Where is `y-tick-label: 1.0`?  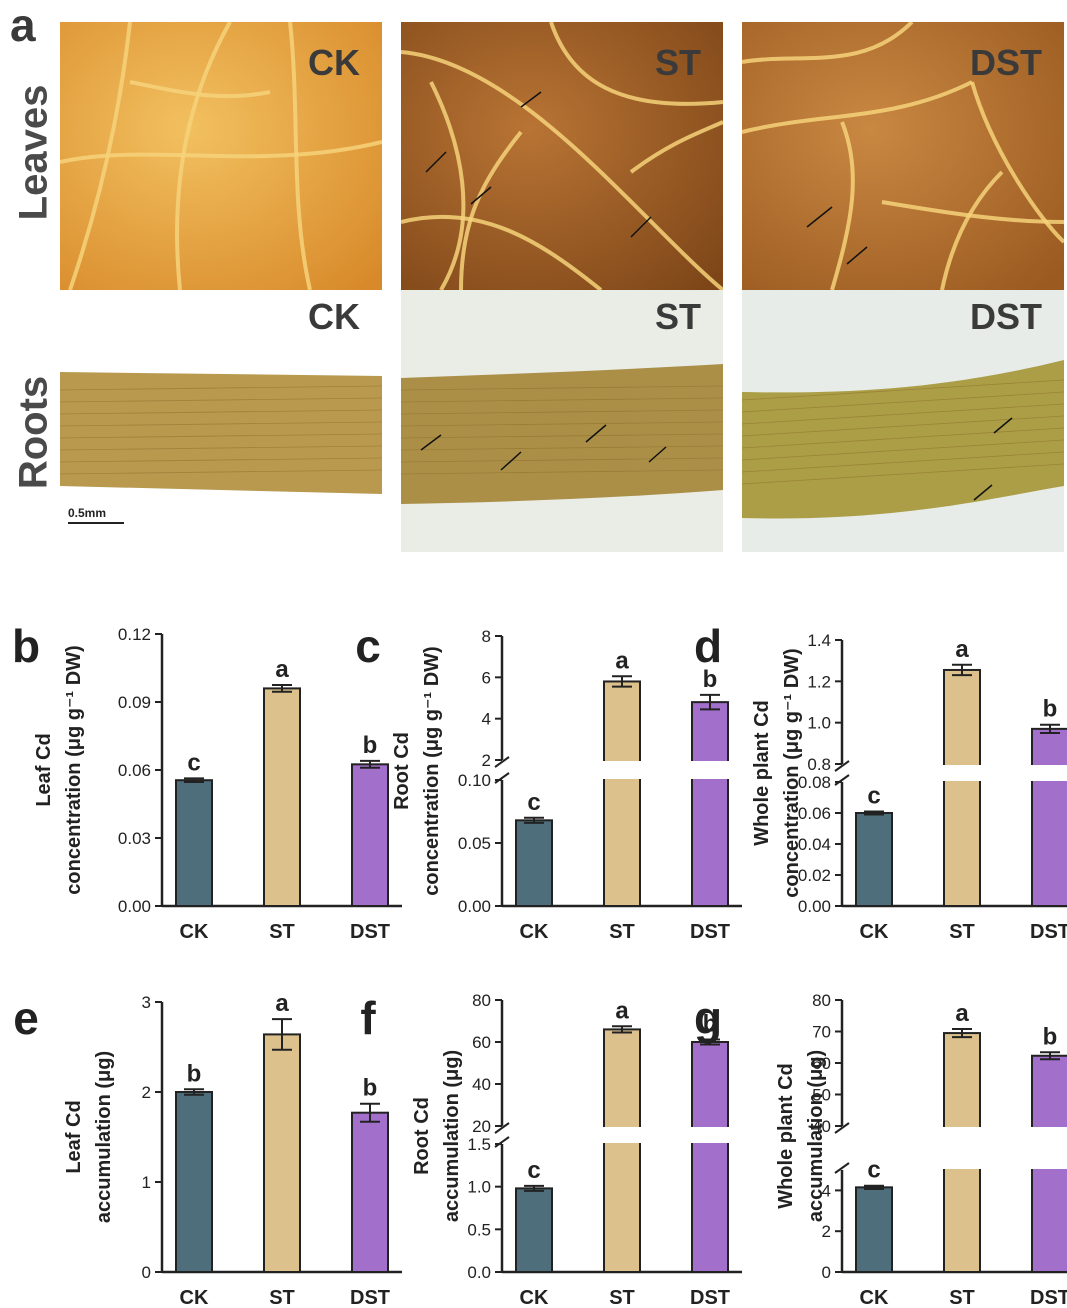 y-tick-label: 1.0 is located at coordinates (479, 1187).